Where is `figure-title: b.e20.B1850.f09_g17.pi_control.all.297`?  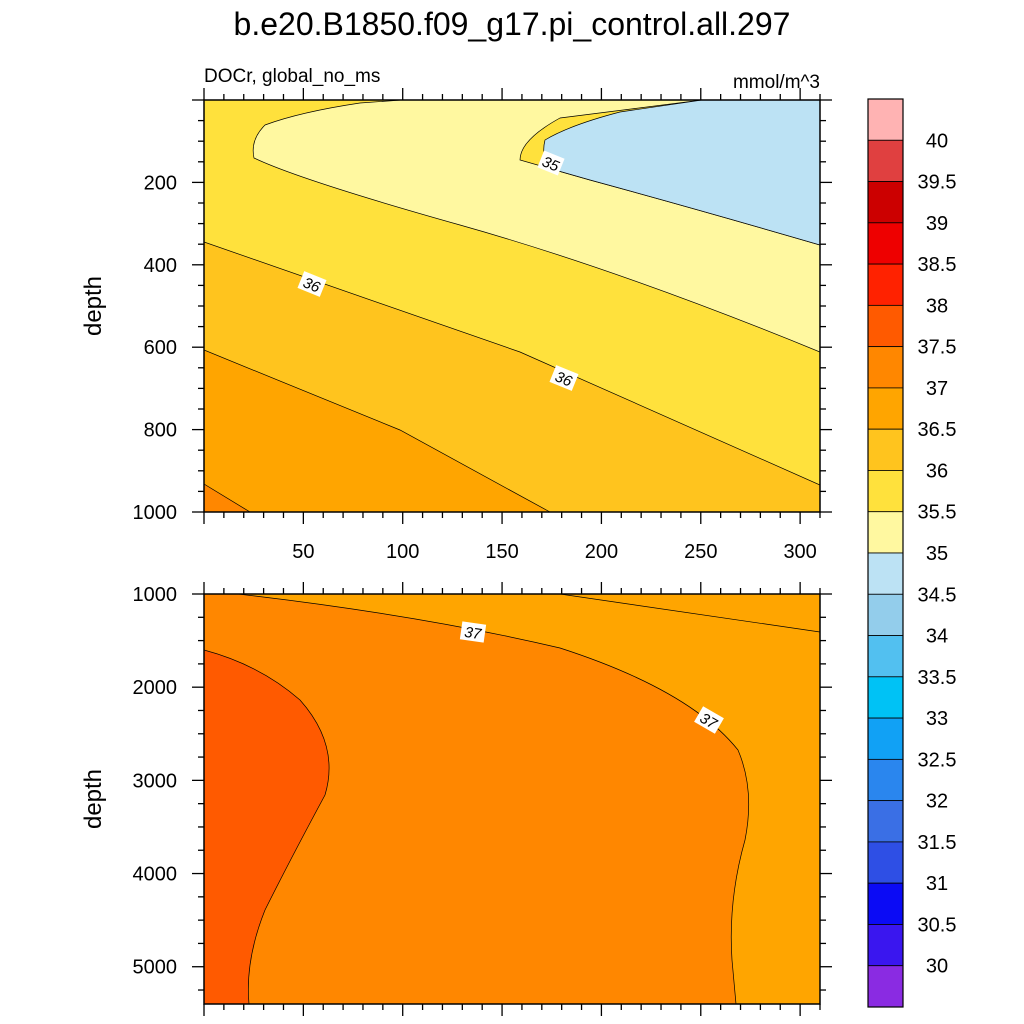
figure-title: b.e20.B1850.f09_g17.pi_control.all.297 is located at coordinates (512, 24).